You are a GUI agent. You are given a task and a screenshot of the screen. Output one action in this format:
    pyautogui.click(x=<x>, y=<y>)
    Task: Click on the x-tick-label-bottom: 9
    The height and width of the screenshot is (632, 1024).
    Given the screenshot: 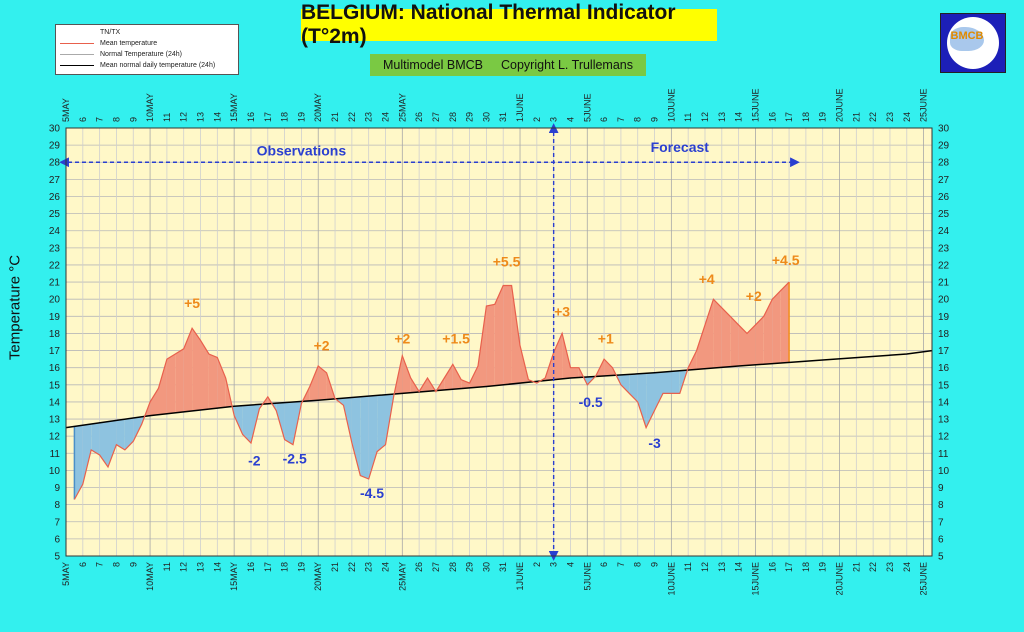 What is the action you would take?
    pyautogui.click(x=133, y=564)
    